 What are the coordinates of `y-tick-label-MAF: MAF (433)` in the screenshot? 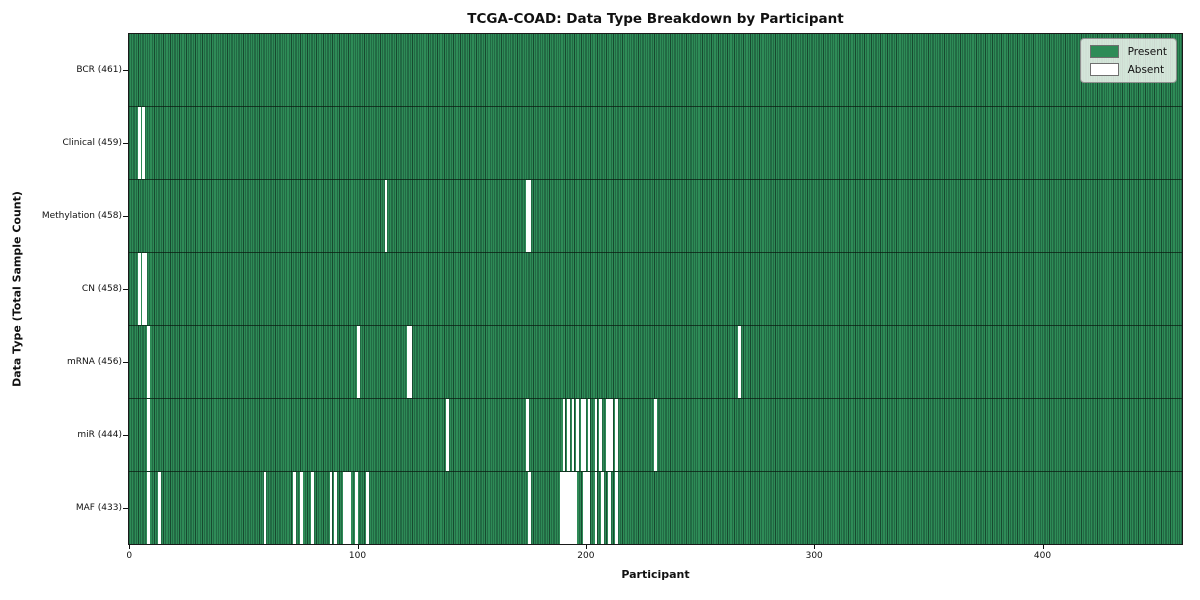 It's located at (98, 508).